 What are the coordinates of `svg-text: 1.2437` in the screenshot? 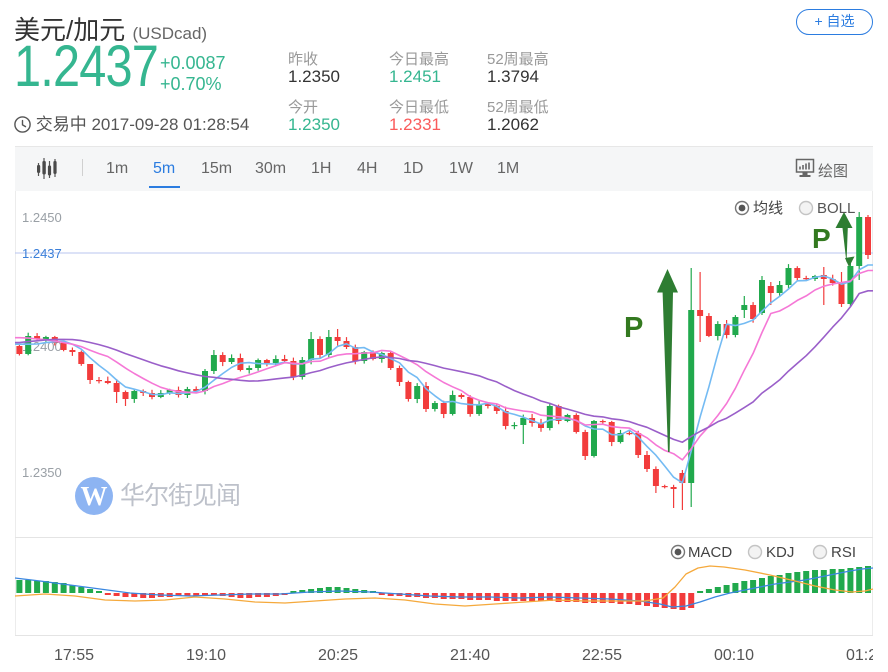 It's located at (42, 253).